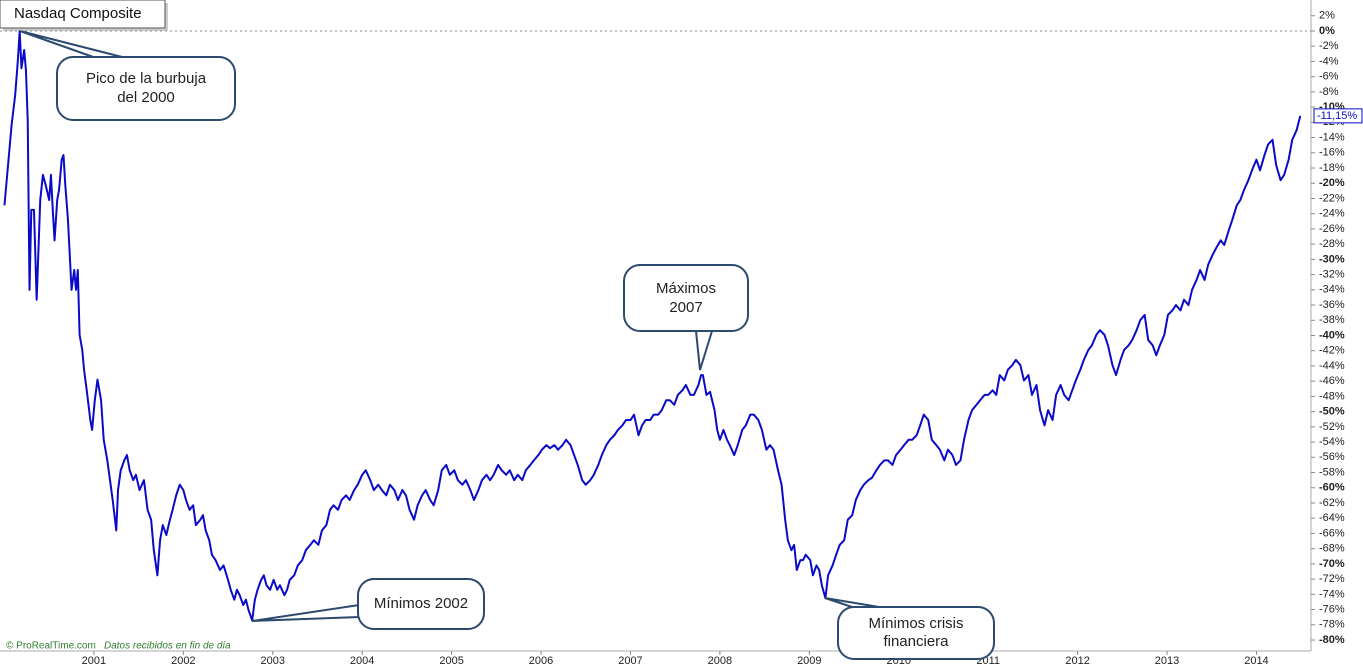  What do you see at coordinates (1332, 625) in the screenshot?
I see `y-tick-label: -78%` at bounding box center [1332, 625].